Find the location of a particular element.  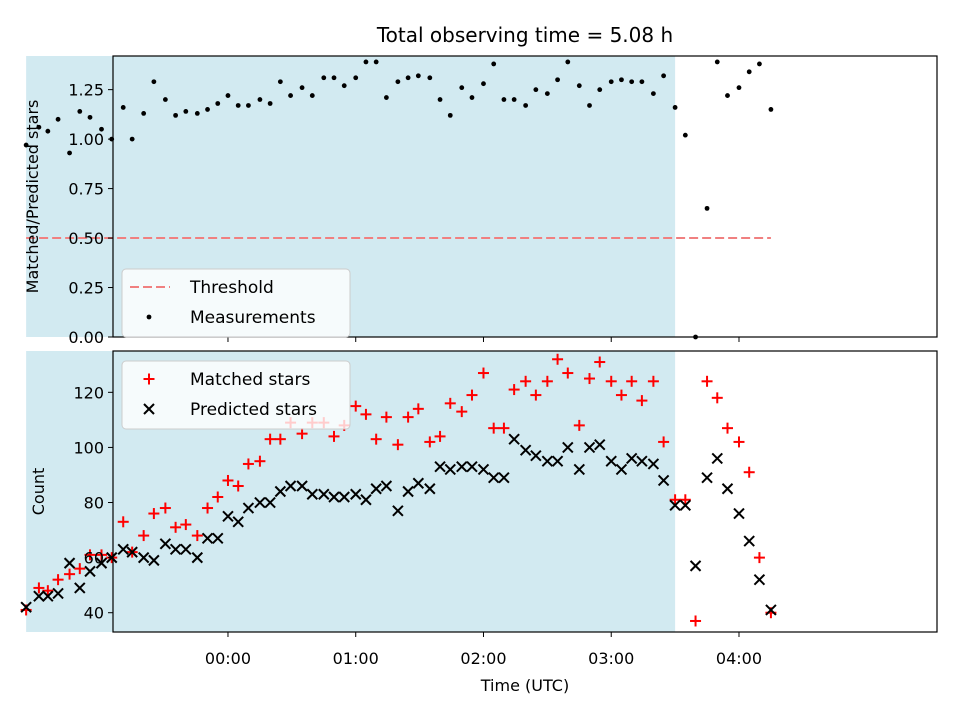

x-axis-label: Time (UTC) is located at coordinates (524, 685).